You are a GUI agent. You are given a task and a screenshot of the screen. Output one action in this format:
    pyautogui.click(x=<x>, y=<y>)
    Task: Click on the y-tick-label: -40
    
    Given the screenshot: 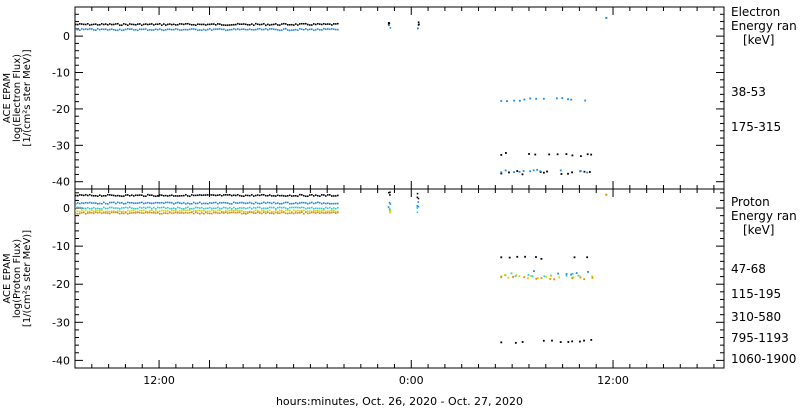 What is the action you would take?
    pyautogui.click(x=61, y=360)
    